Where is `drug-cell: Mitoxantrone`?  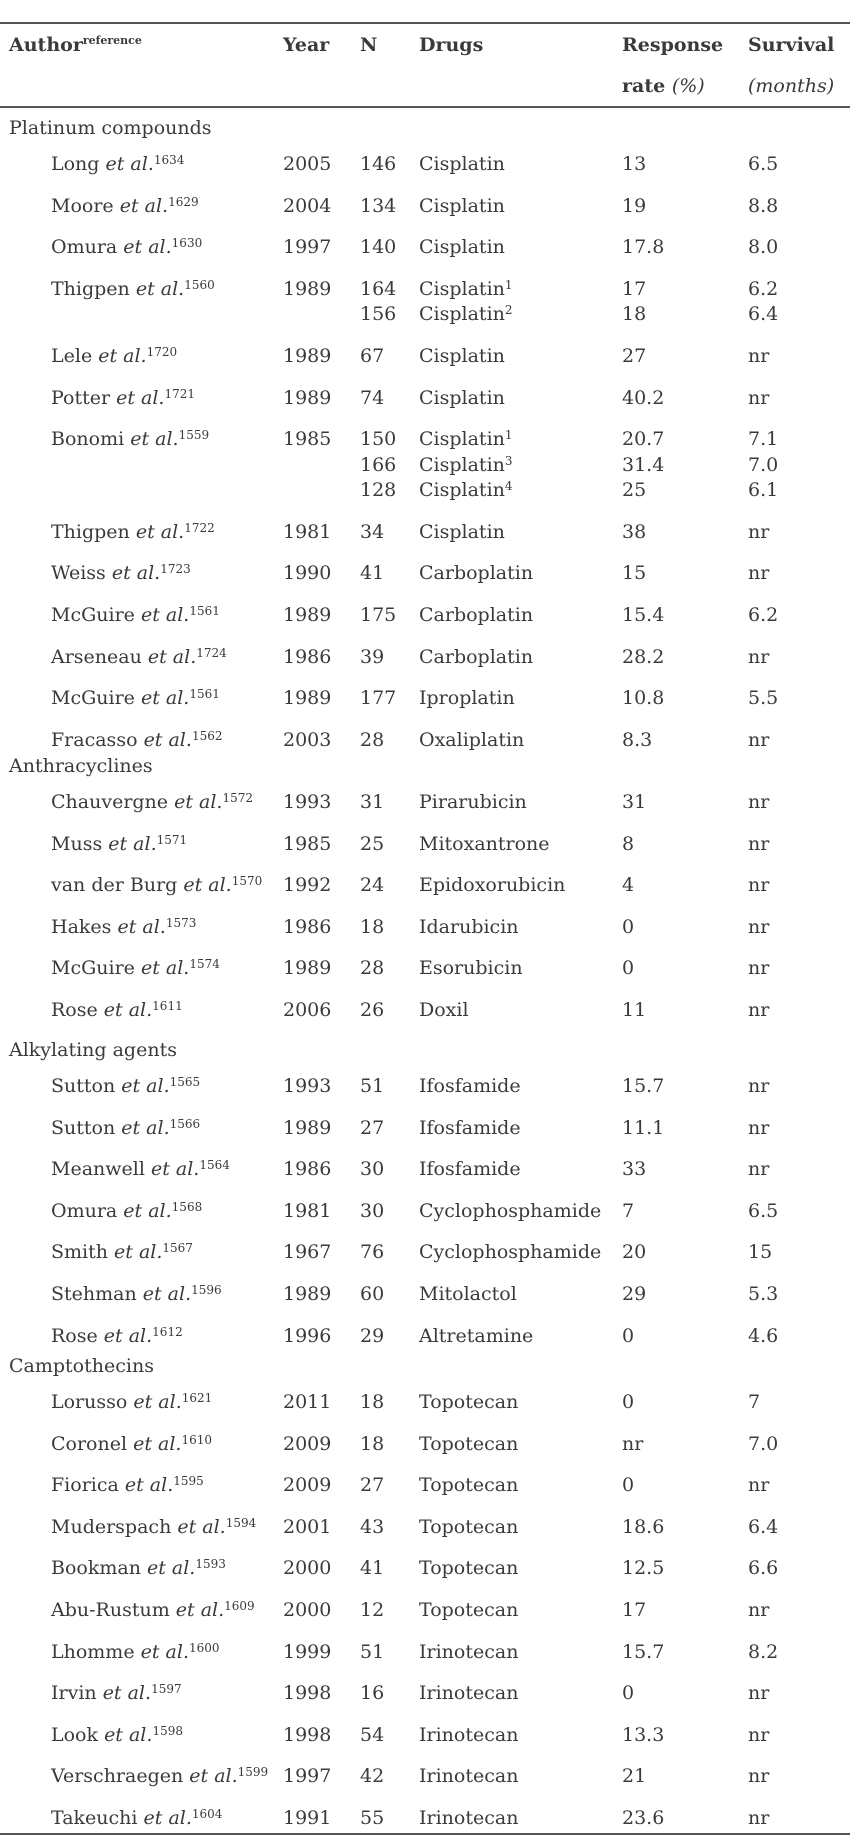
drug-cell: Mitoxantrone is located at coordinates (484, 844).